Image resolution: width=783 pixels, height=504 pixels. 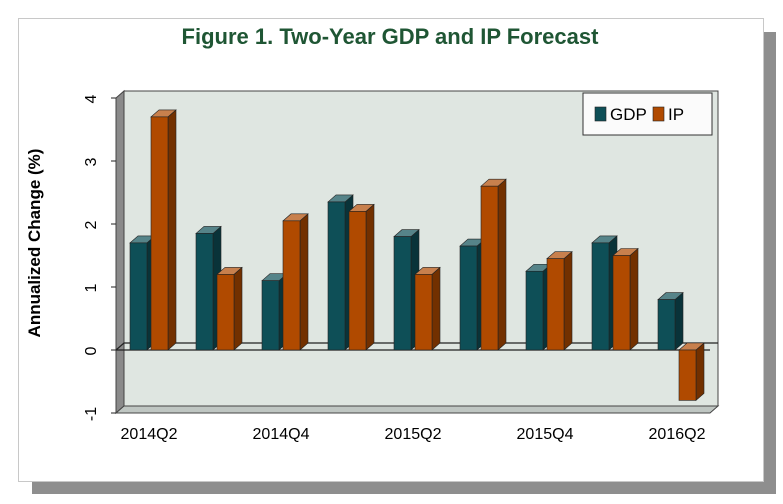 What do you see at coordinates (91, 161) in the screenshot?
I see `y-tick-label: 3` at bounding box center [91, 161].